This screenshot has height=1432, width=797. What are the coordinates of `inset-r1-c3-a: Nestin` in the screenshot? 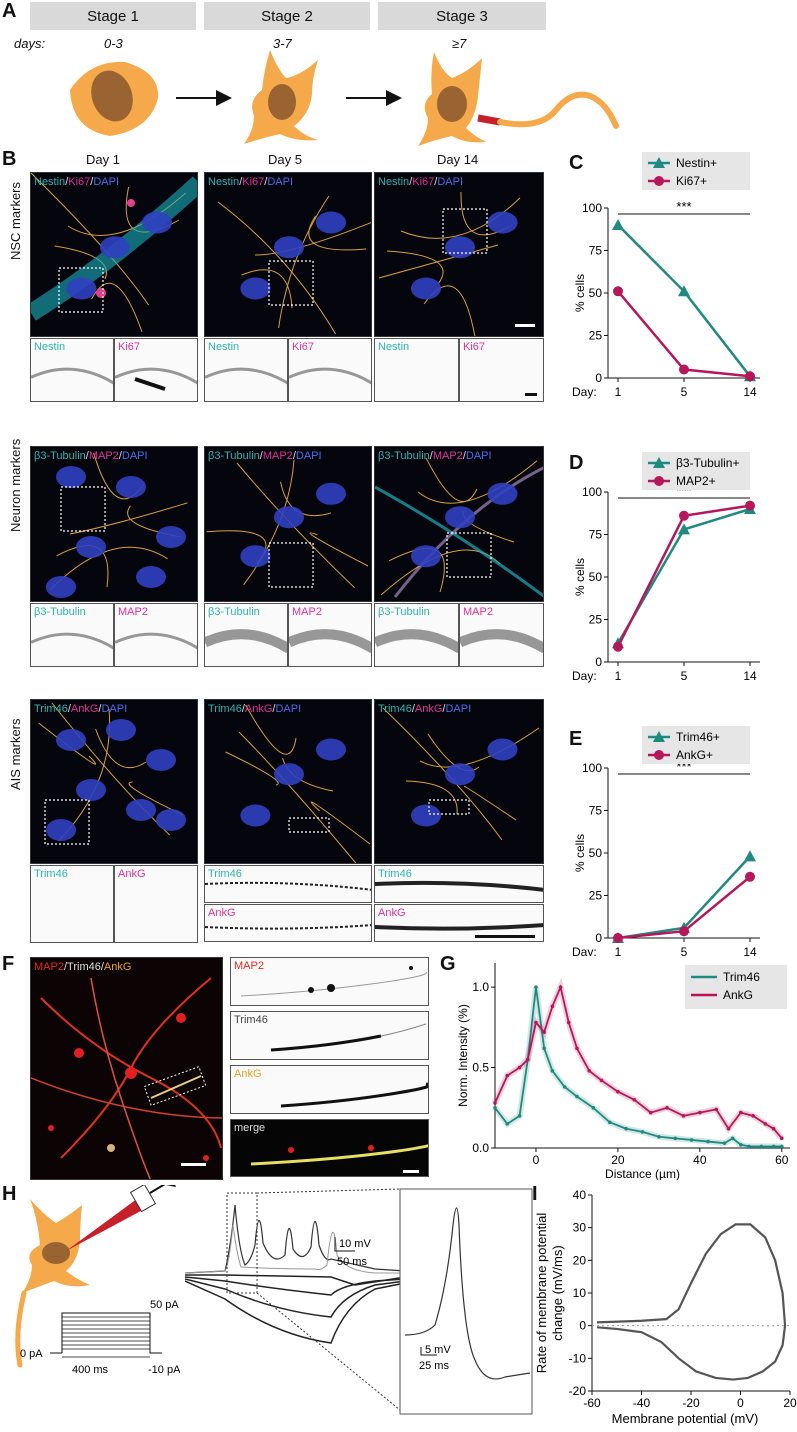 It's located at (416, 370).